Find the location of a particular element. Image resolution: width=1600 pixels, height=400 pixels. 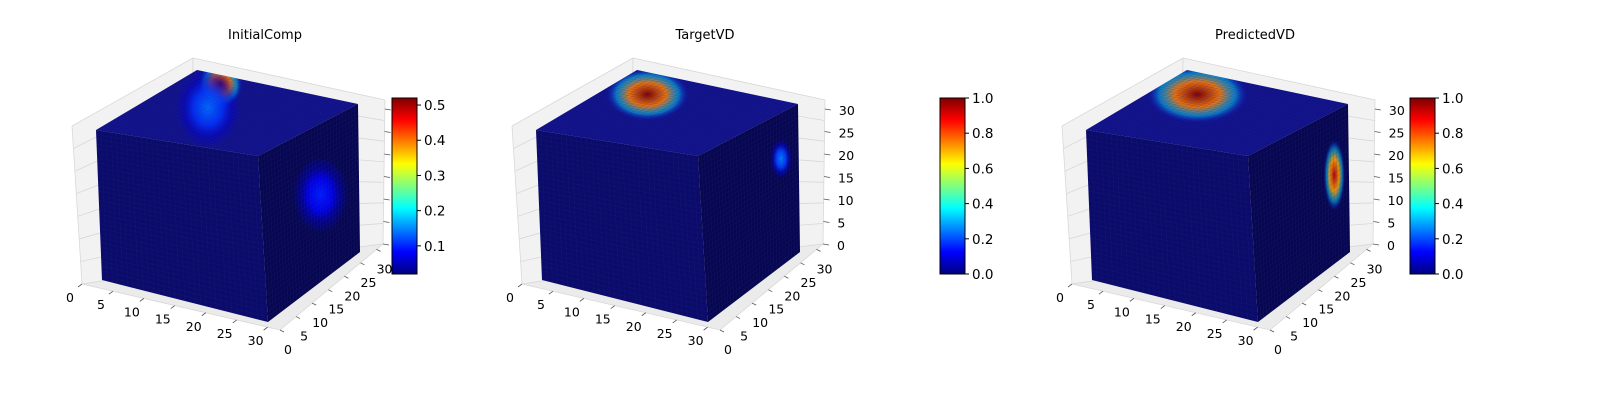

cube-face-right is located at coordinates (1299, 213).